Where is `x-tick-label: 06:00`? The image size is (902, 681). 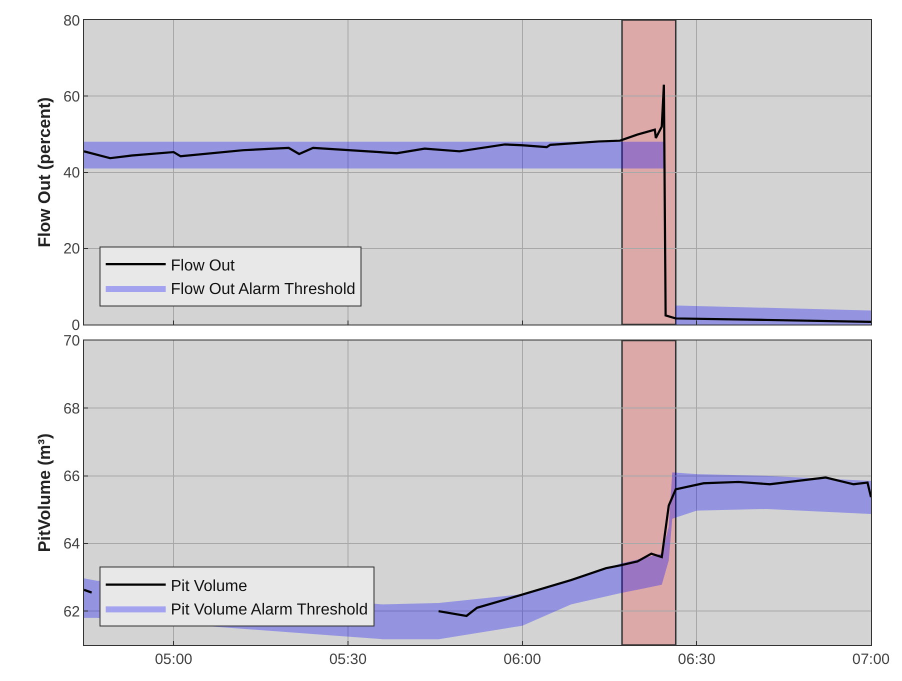
x-tick-label: 06:00 is located at coordinates (523, 659).